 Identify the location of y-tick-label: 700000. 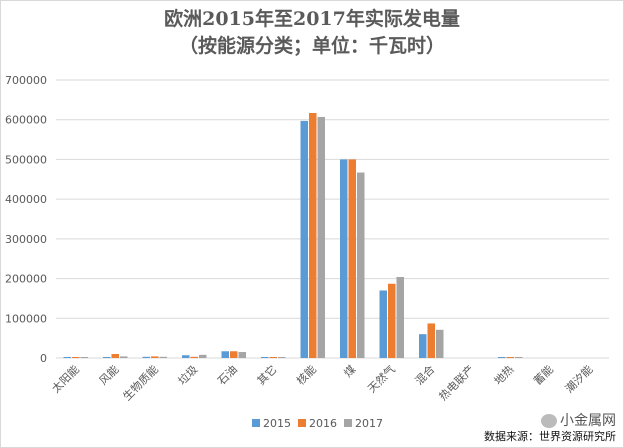
(26, 80).